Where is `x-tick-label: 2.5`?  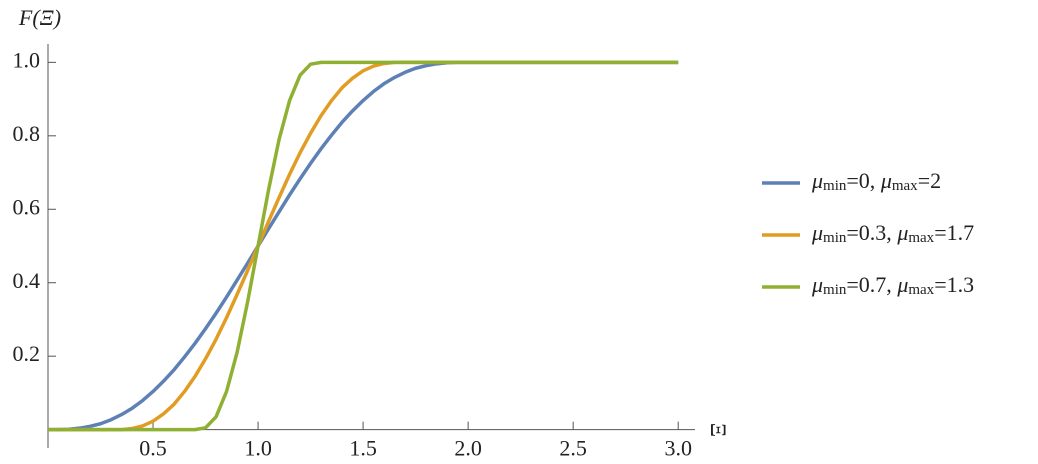 x-tick-label: 2.5 is located at coordinates (573, 448).